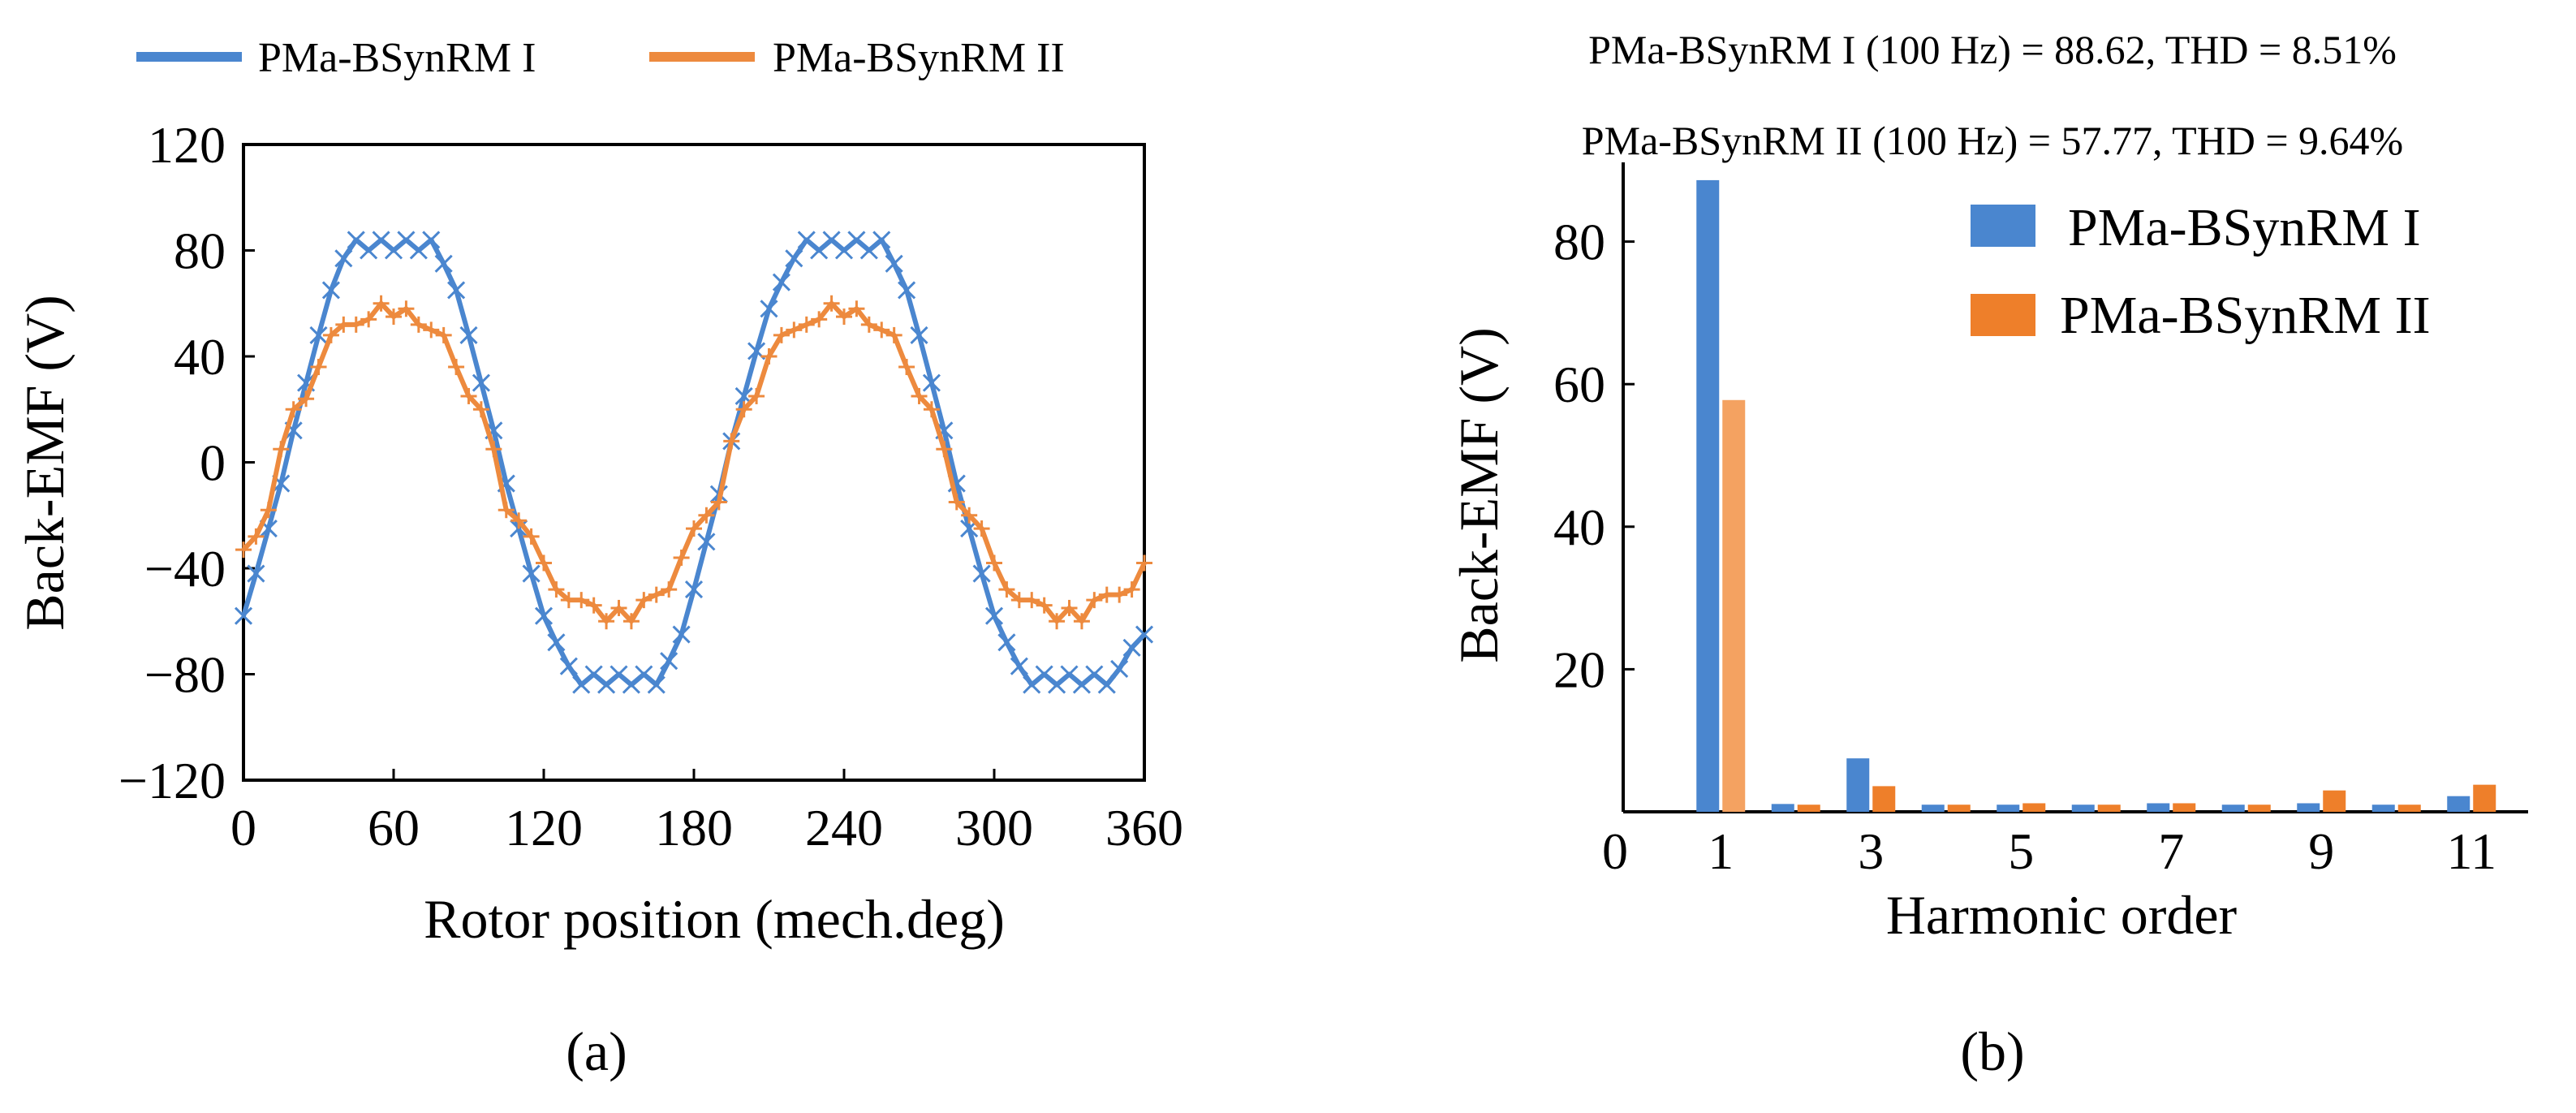 The width and height of the screenshot is (2576, 1113). What do you see at coordinates (185, 675) in the screenshot?
I see `y-tick-label: −80` at bounding box center [185, 675].